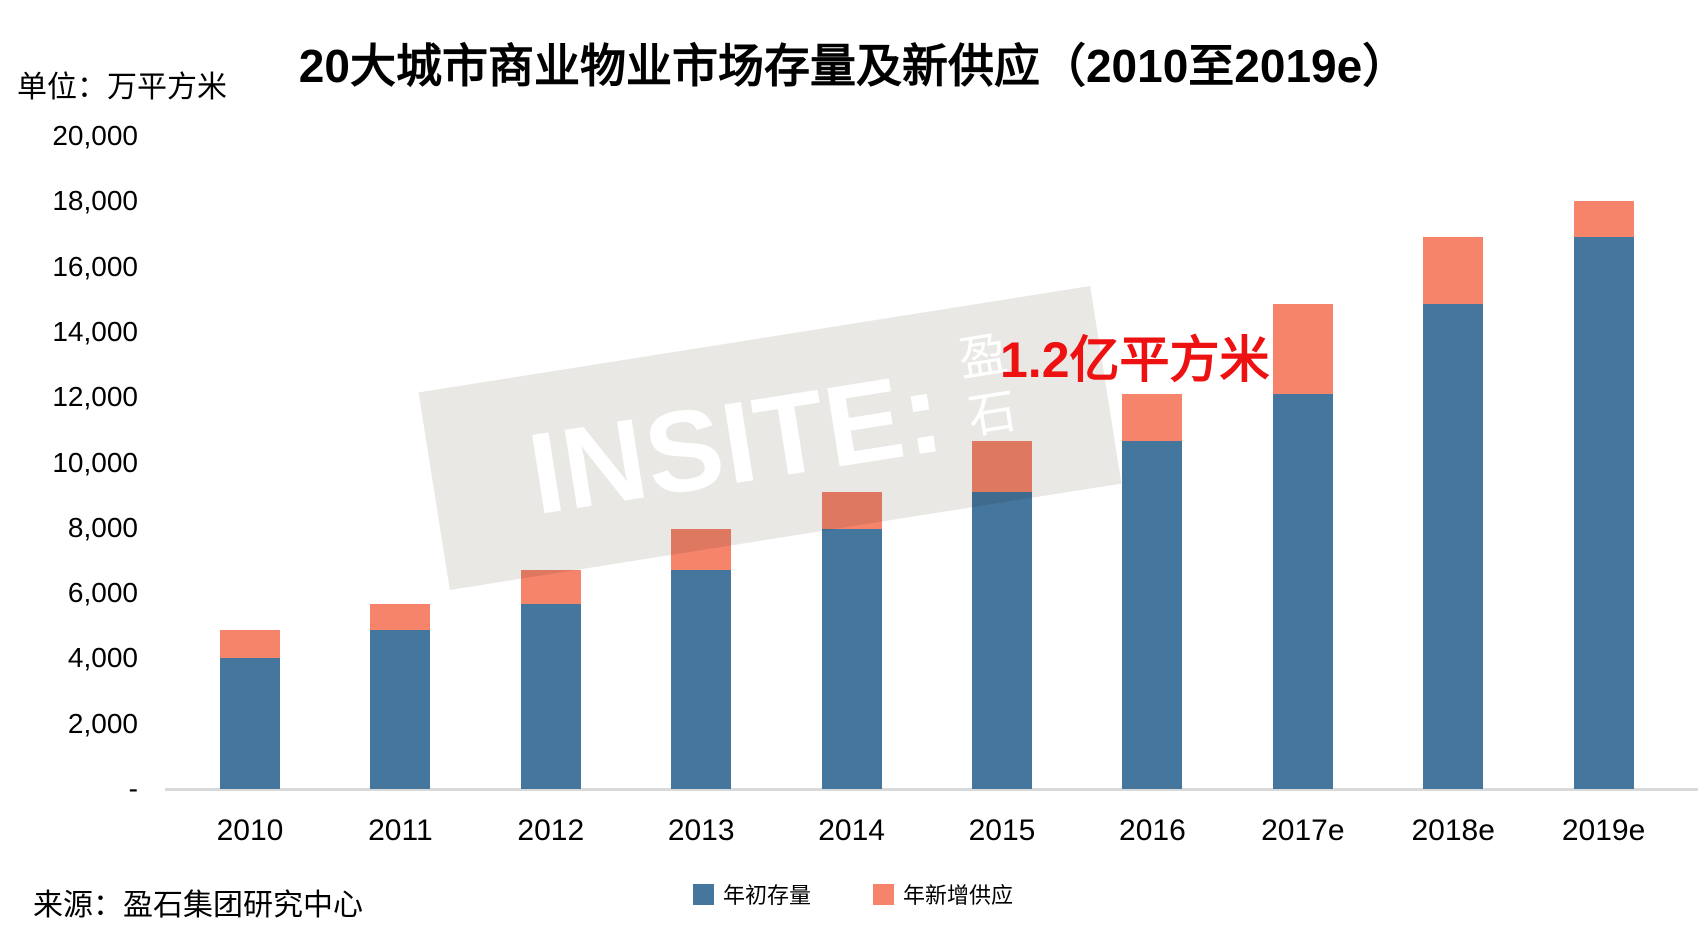 This screenshot has height=937, width=1707. I want to click on y-tick-label-14000: 14,000, so click(95, 331).